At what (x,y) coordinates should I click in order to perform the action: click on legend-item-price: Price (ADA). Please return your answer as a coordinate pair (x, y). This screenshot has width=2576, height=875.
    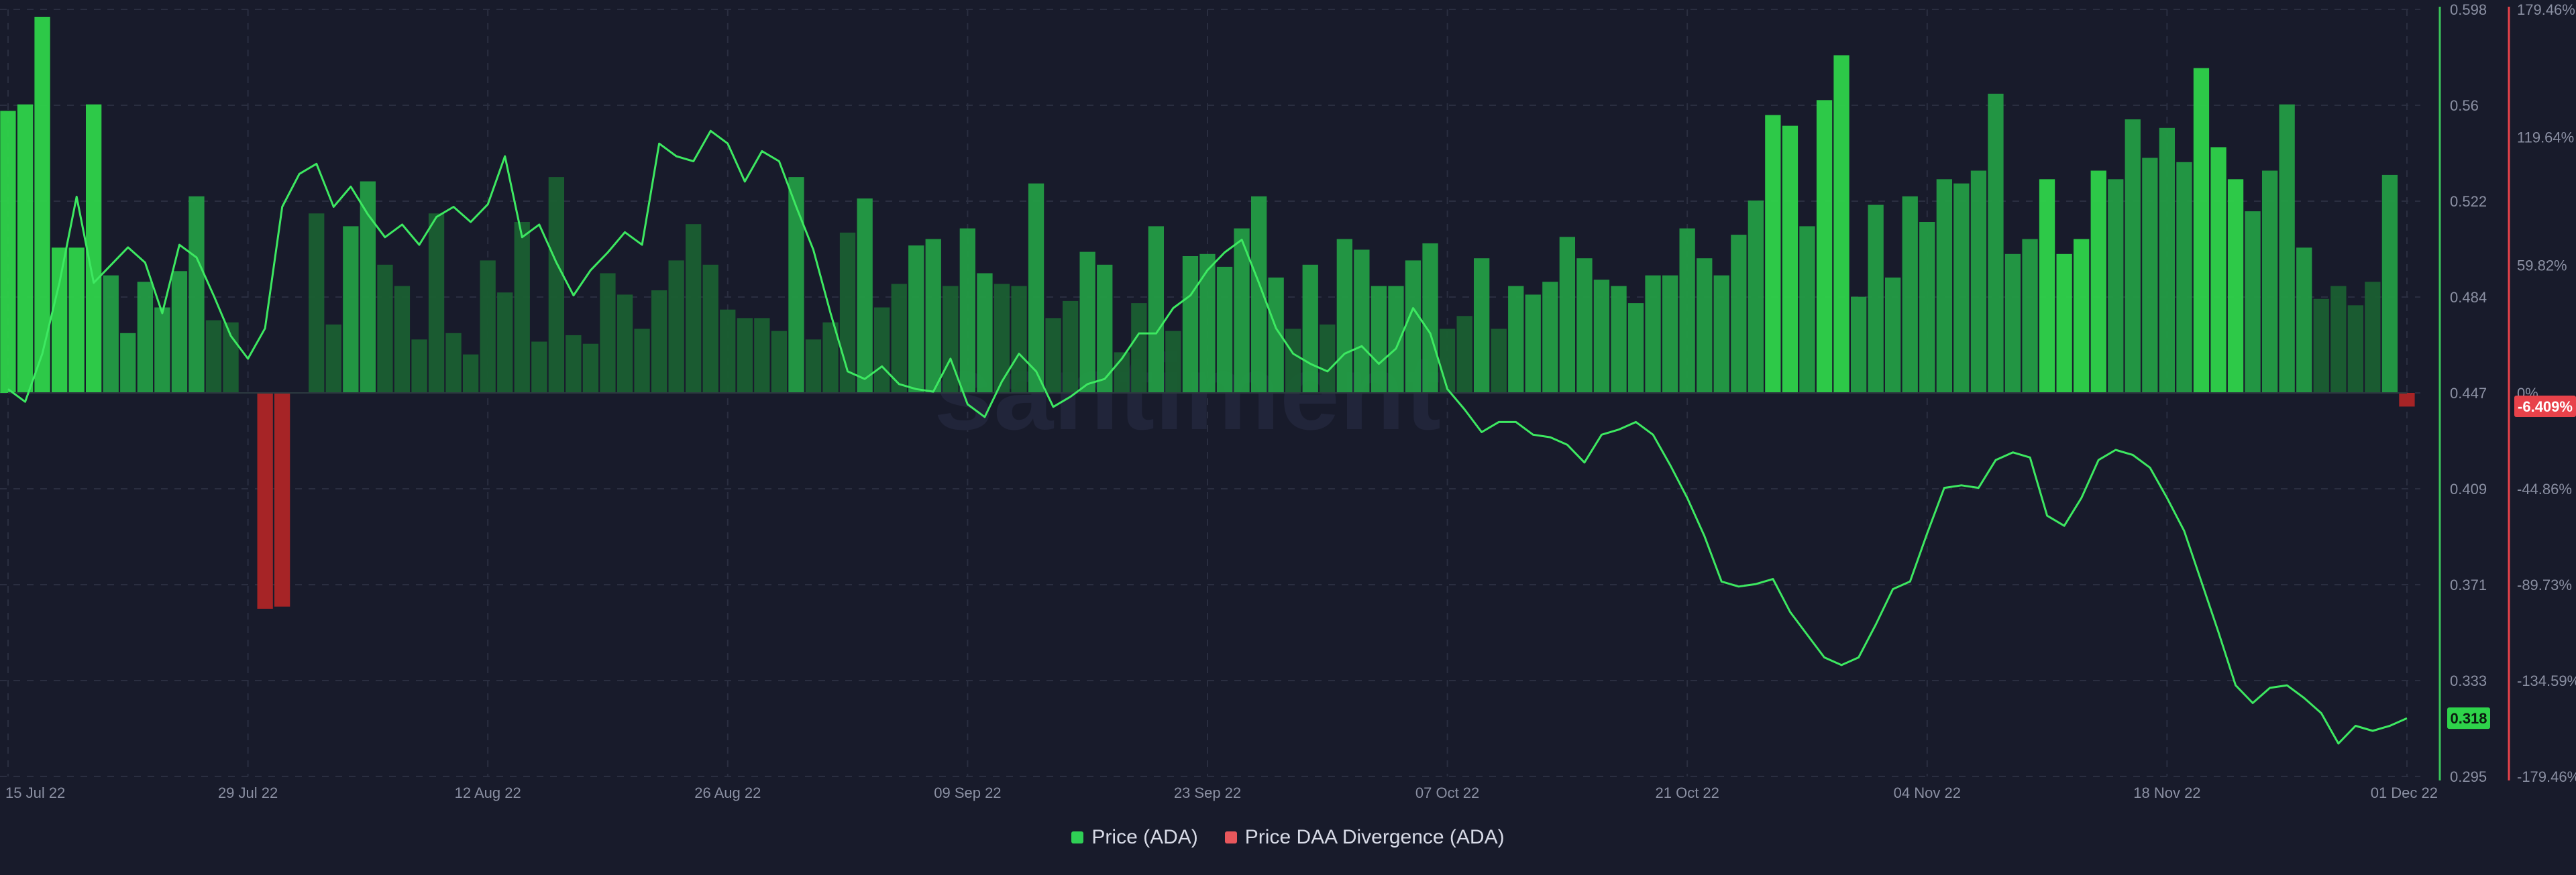
    Looking at the image, I should click on (1134, 837).